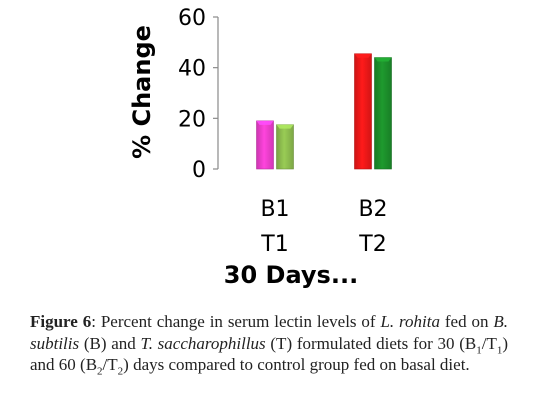 The width and height of the screenshot is (541, 406). What do you see at coordinates (285, 147) in the screenshot?
I see `bar-t1` at bounding box center [285, 147].